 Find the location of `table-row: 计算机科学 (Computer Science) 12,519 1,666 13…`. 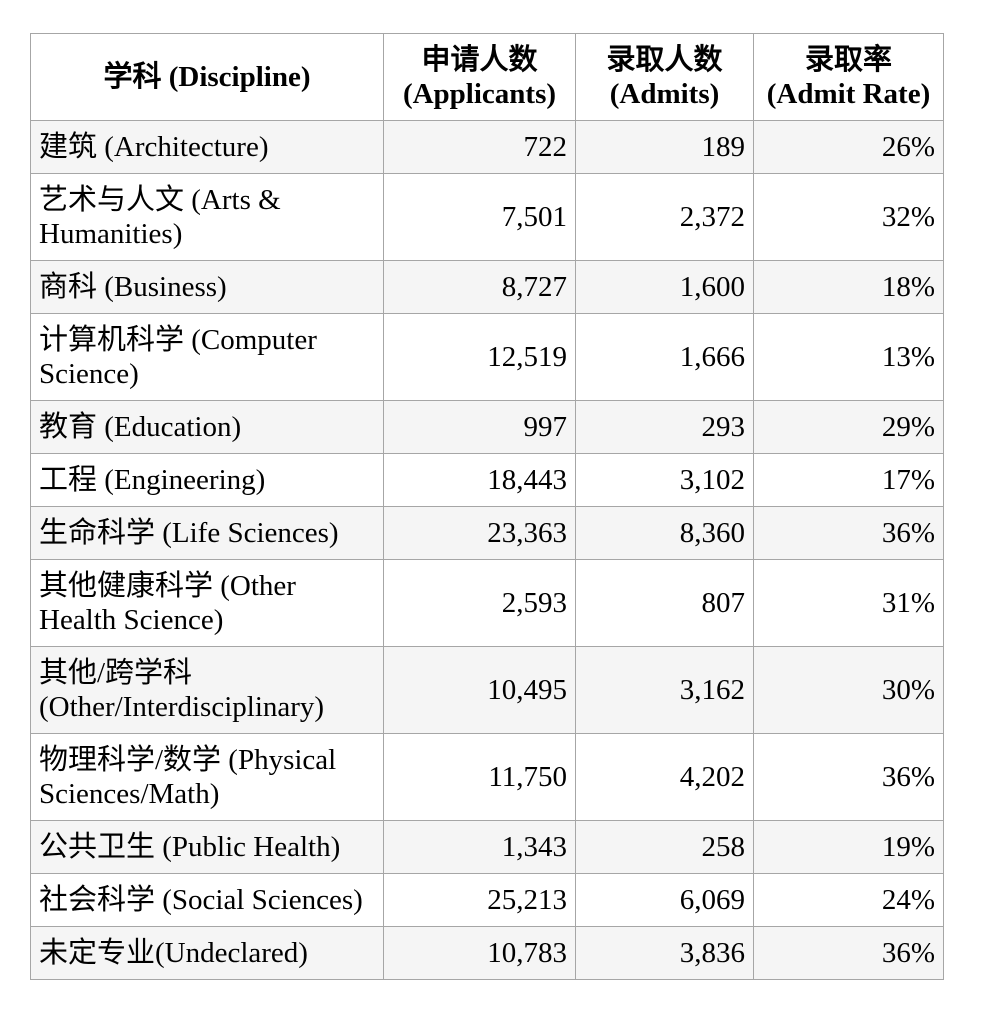

table-row: 计算机科学 (Computer Science) 12,519 1,666 13… is located at coordinates (487, 357).